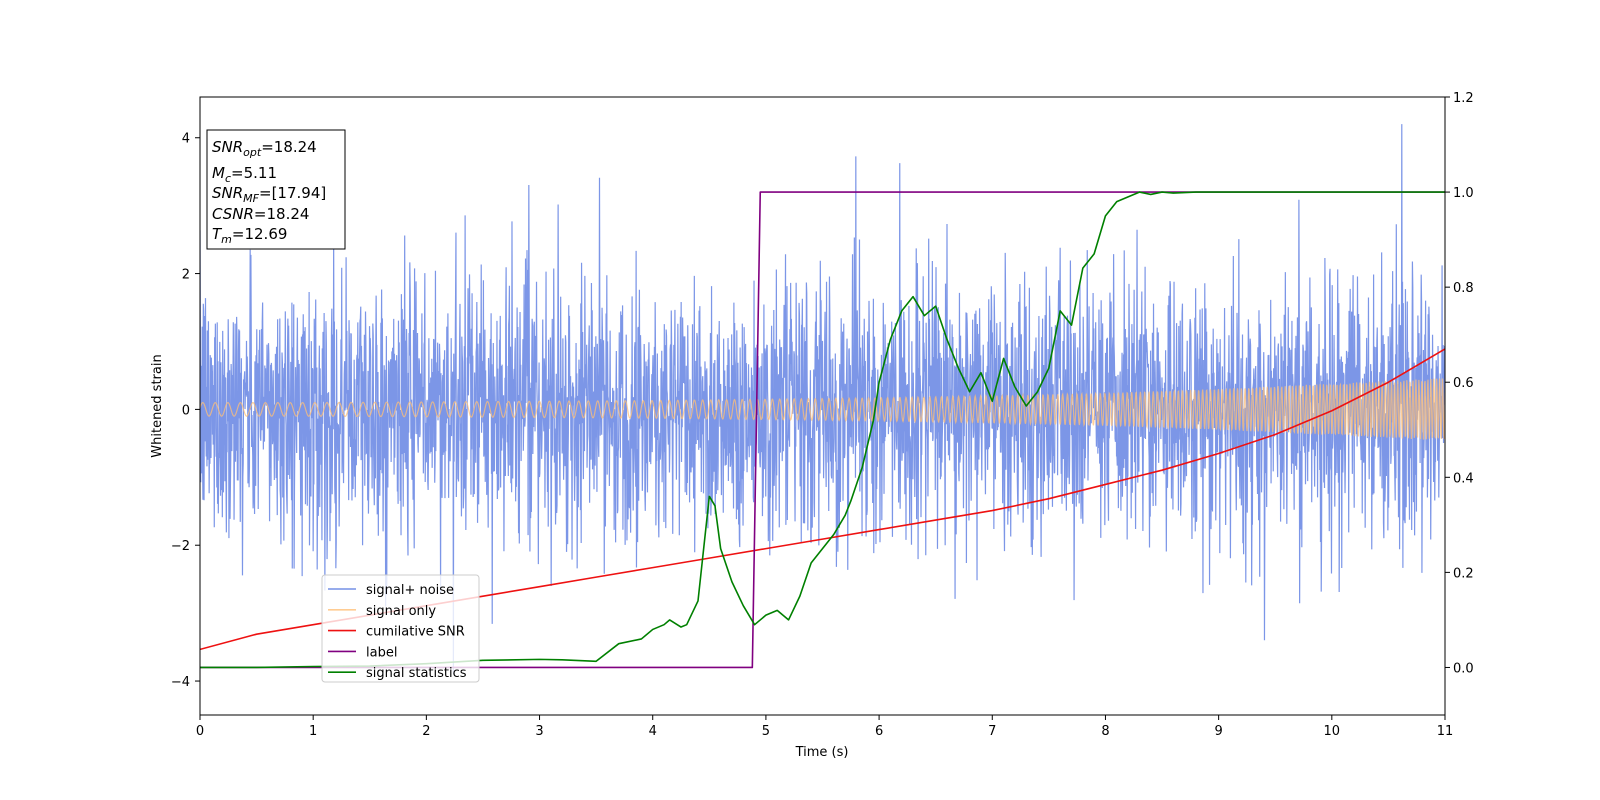  What do you see at coordinates (1463, 668) in the screenshot?
I see `y2-tick-label: 0.0` at bounding box center [1463, 668].